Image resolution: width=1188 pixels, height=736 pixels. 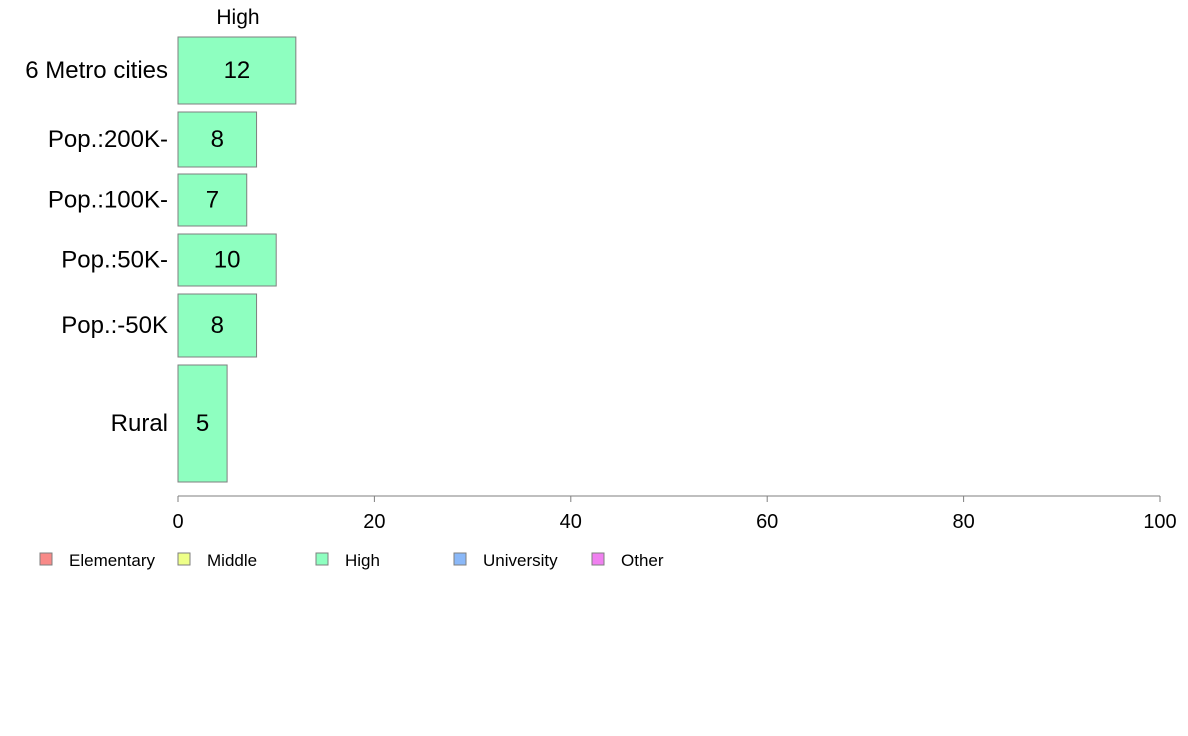 I want to click on data-label: 5, so click(x=202, y=423).